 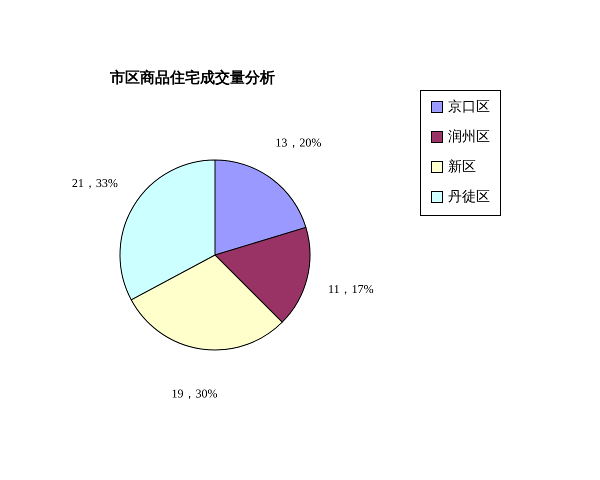 What do you see at coordinates (469, 137) in the screenshot?
I see `legend-label: 润州区` at bounding box center [469, 137].